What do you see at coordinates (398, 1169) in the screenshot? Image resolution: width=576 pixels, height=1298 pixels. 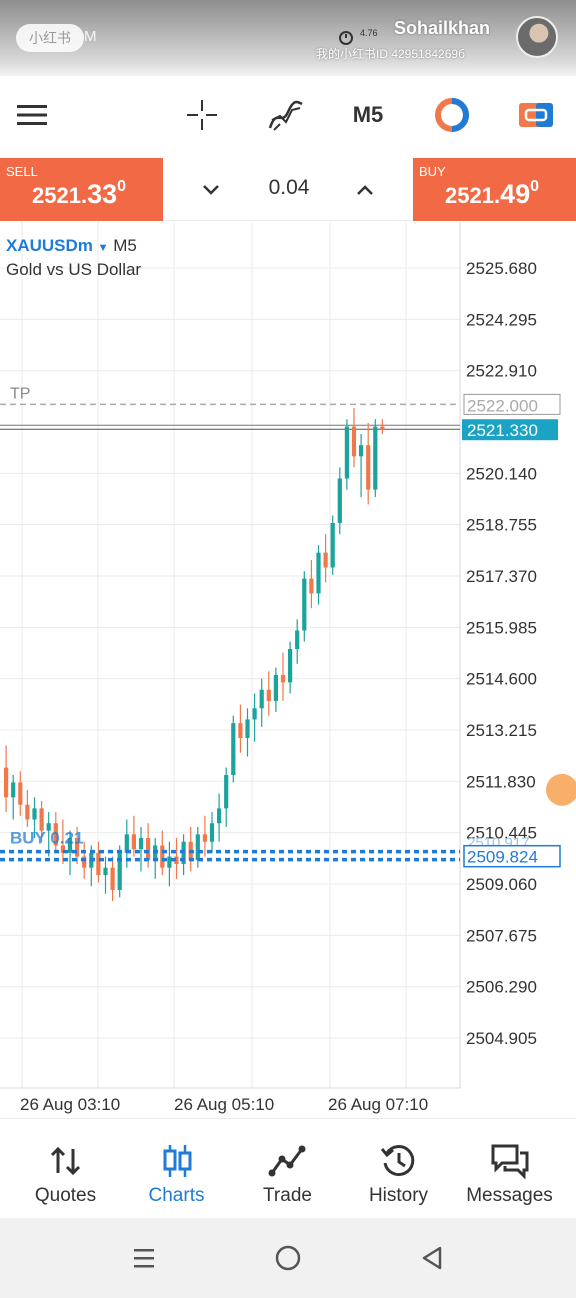 I see `nav-history: History` at bounding box center [398, 1169].